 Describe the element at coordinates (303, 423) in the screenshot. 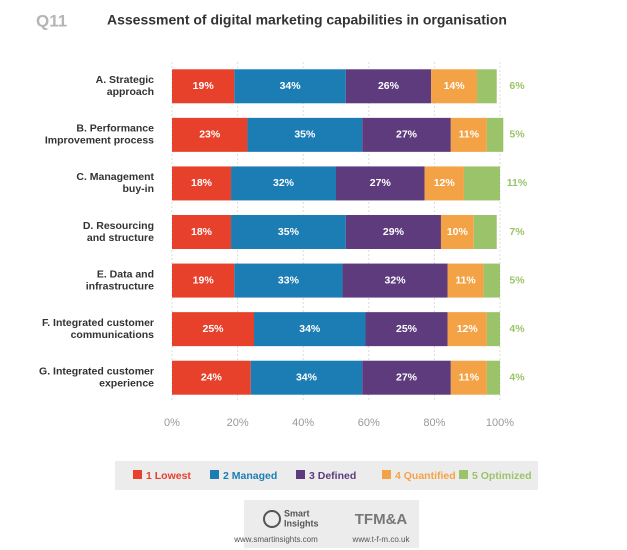

I see `x-tick-label: 40%` at that location.